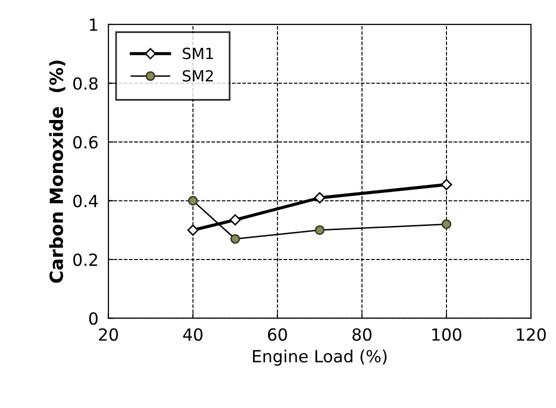 This screenshot has height=408, width=556. Describe the element at coordinates (108, 334) in the screenshot. I see `x-tick-label: 20` at that location.